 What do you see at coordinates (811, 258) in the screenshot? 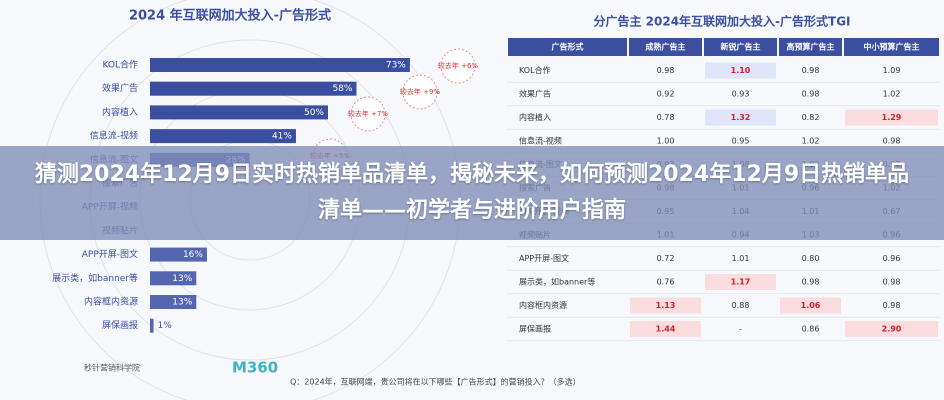
I see `table-cell: 0.80` at bounding box center [811, 258].